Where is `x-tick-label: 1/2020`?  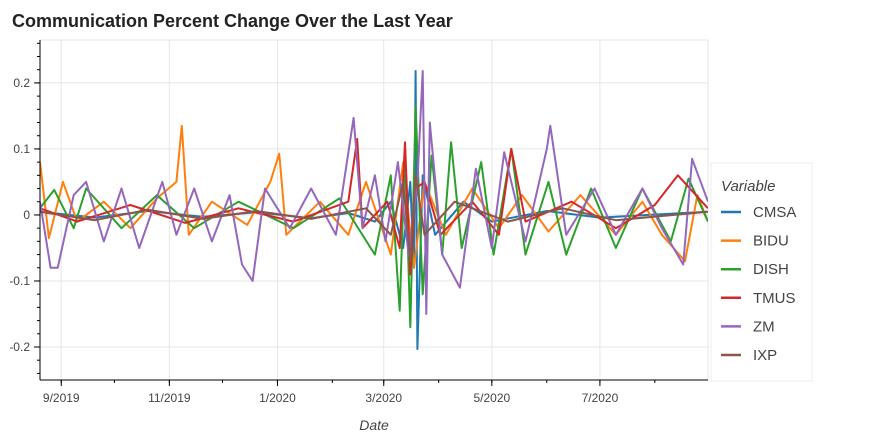
x-tick-label: 1/2020 is located at coordinates (277, 398).